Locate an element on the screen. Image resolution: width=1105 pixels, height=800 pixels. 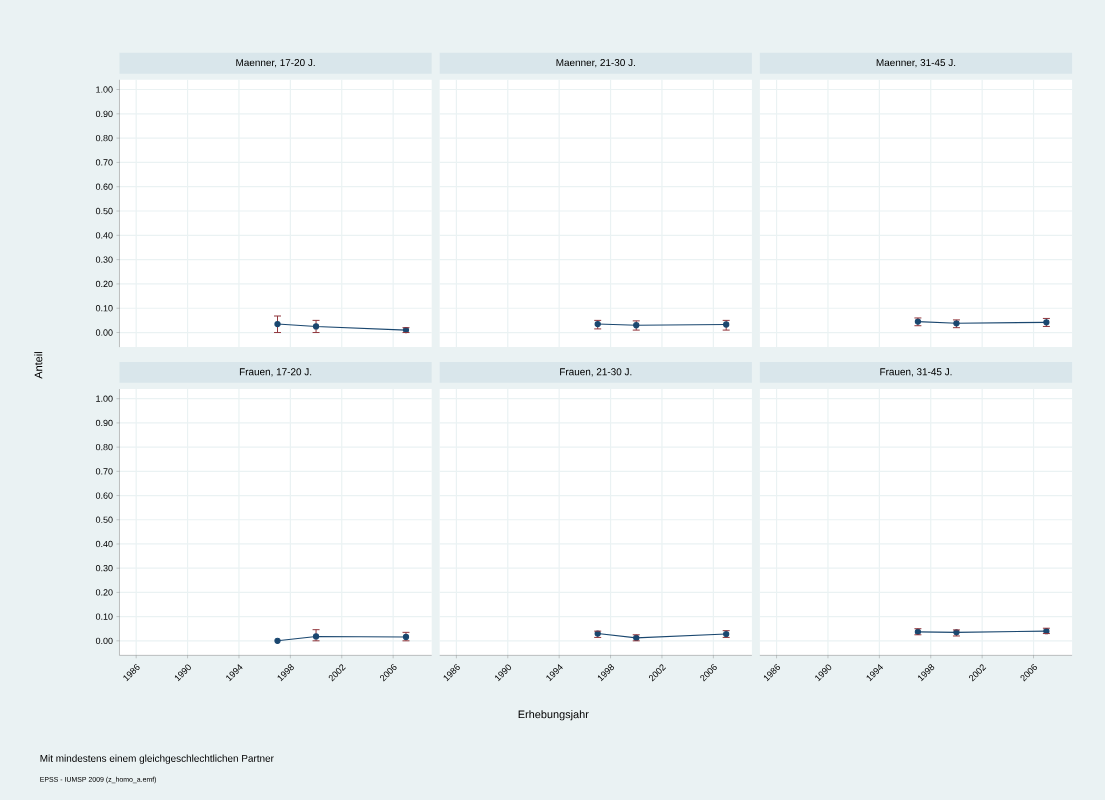
chart-title: Frauen, 17-20 J. is located at coordinates (275, 372).